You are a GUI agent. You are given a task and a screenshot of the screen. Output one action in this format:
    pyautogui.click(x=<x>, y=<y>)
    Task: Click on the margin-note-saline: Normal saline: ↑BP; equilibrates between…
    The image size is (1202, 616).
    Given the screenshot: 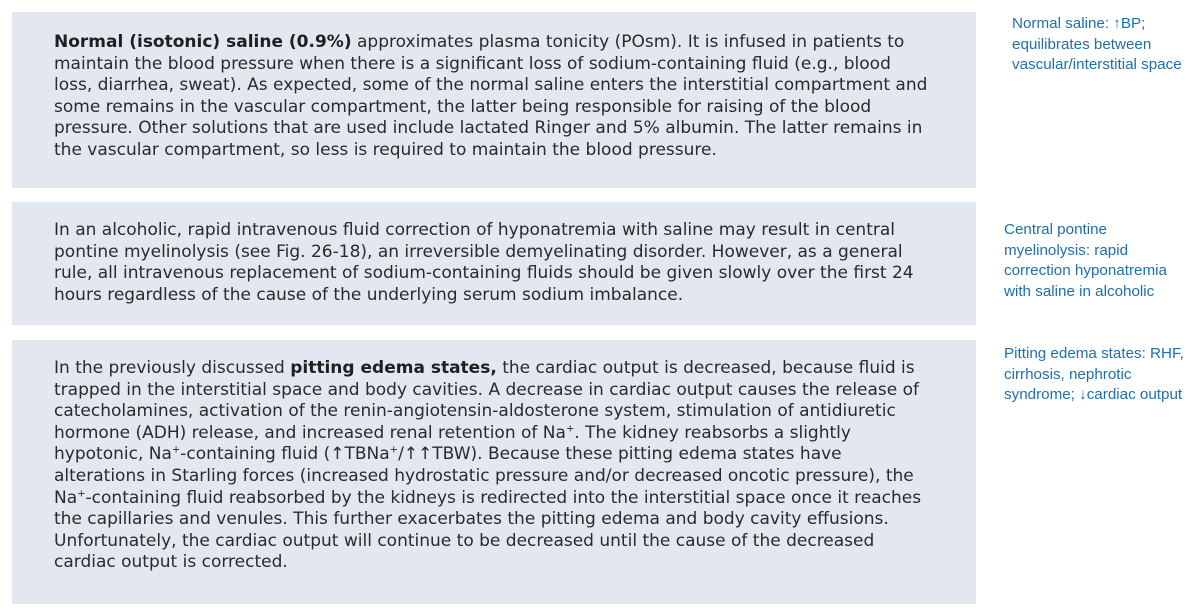 What is the action you would take?
    pyautogui.click(x=1097, y=44)
    